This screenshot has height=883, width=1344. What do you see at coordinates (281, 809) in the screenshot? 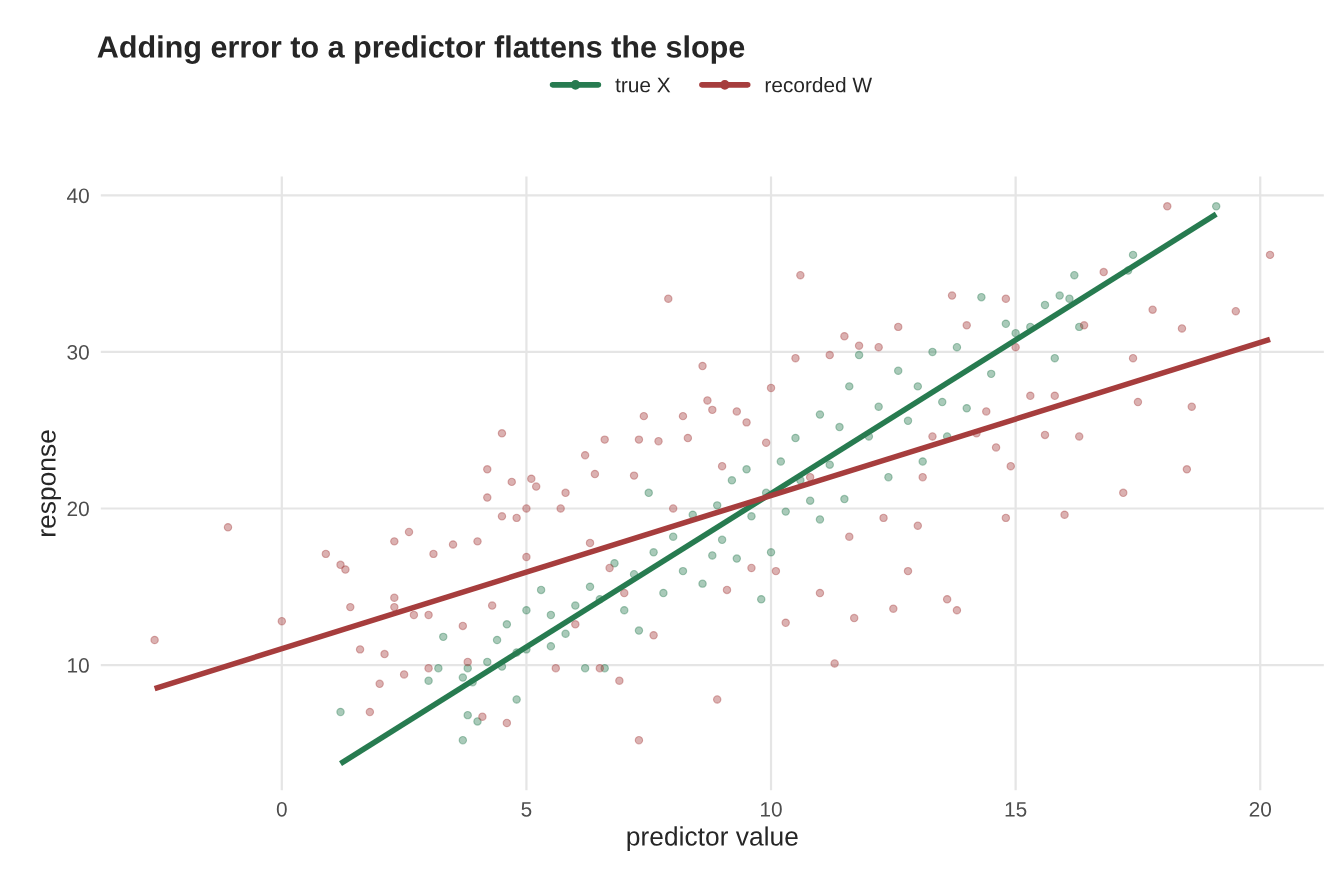
I see `x-tick-label: 0` at bounding box center [281, 809].